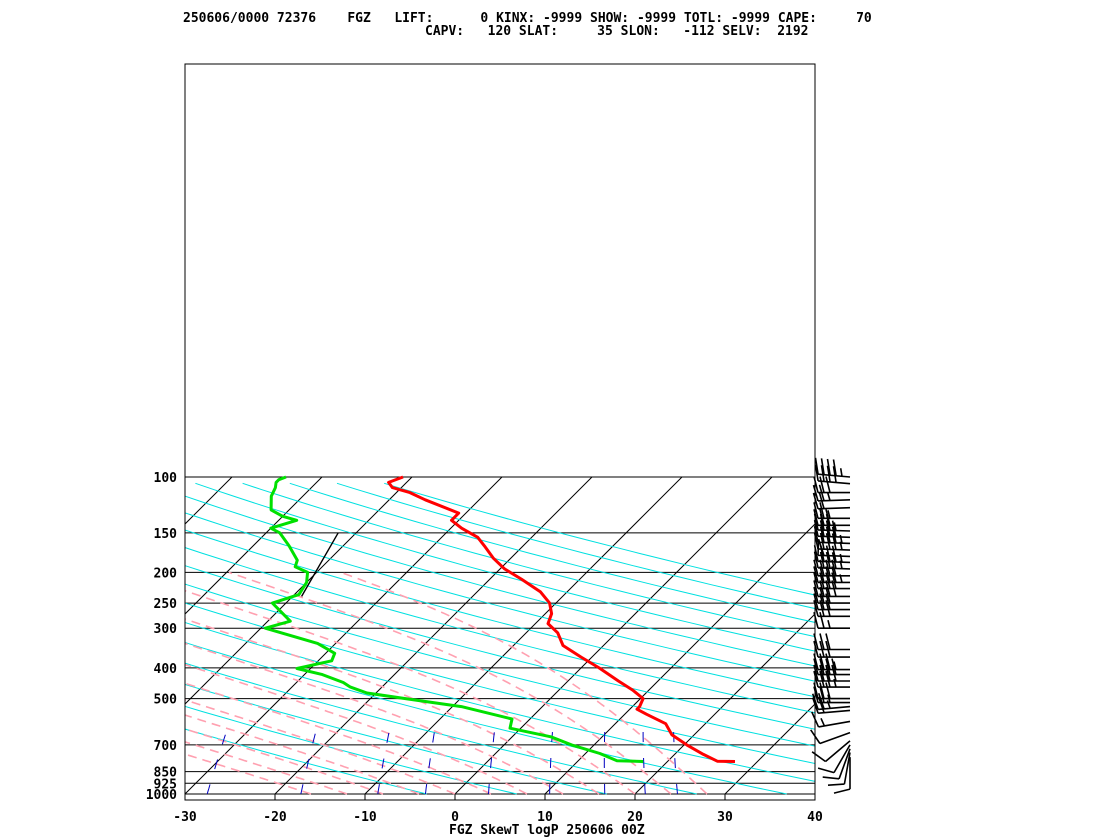 The image size is (1120, 840). Describe the element at coordinates (547, 830) in the screenshot. I see `chart-caption: FGZ SkewT logP 250606 00Z` at that location.